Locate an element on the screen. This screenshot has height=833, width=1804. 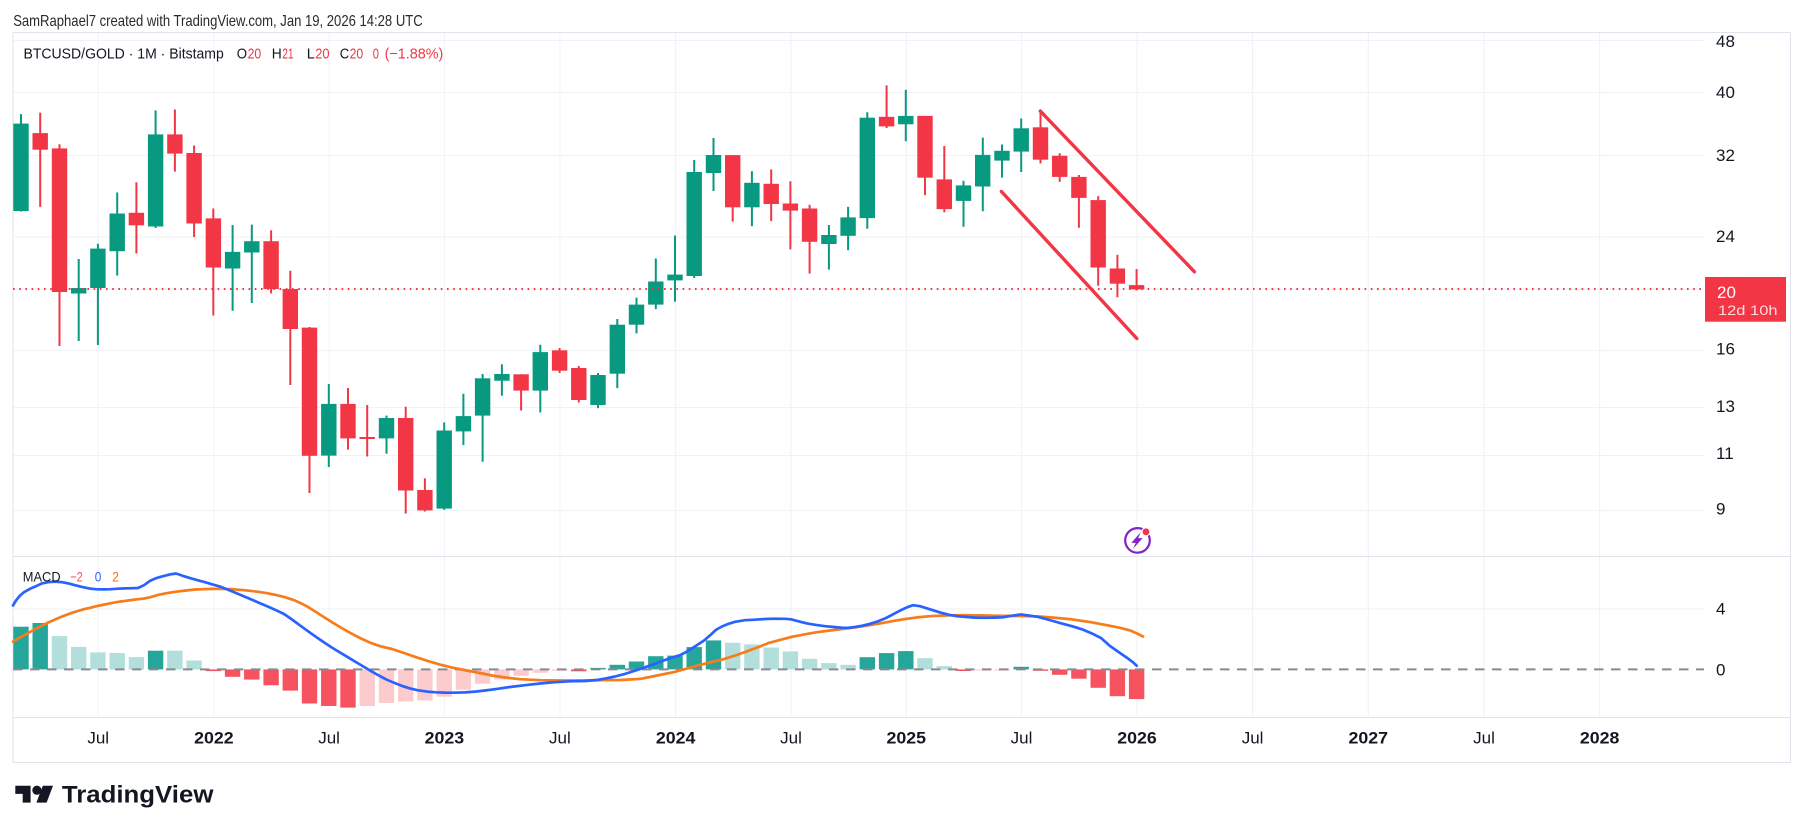
svg-text: 16 is located at coordinates (1725, 349).